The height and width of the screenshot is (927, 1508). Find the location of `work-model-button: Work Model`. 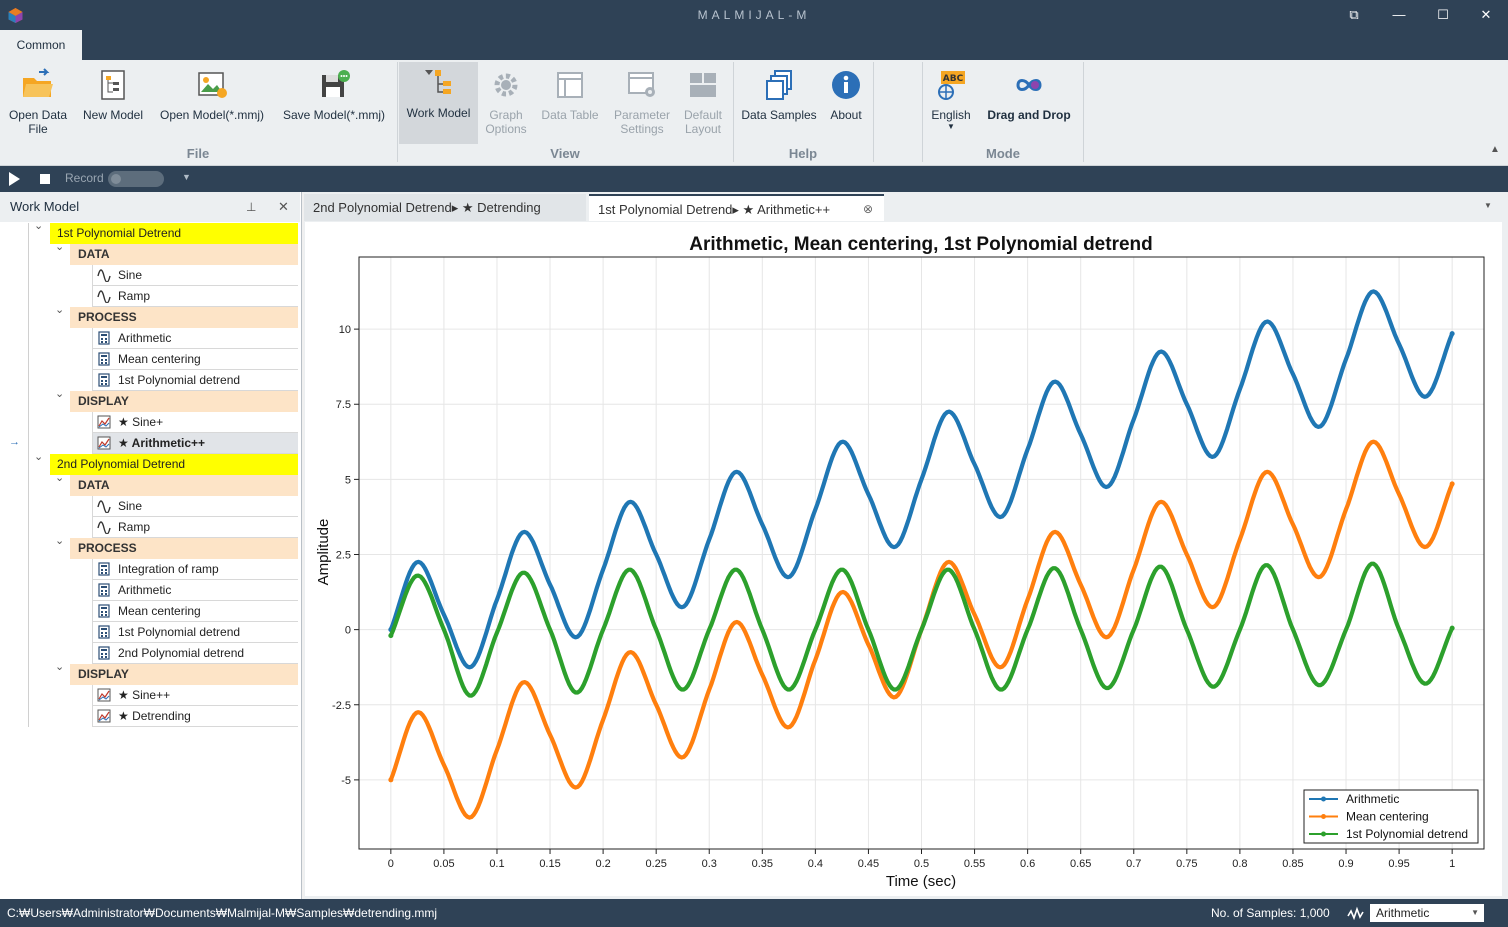

work-model-button: Work Model is located at coordinates (438, 103).